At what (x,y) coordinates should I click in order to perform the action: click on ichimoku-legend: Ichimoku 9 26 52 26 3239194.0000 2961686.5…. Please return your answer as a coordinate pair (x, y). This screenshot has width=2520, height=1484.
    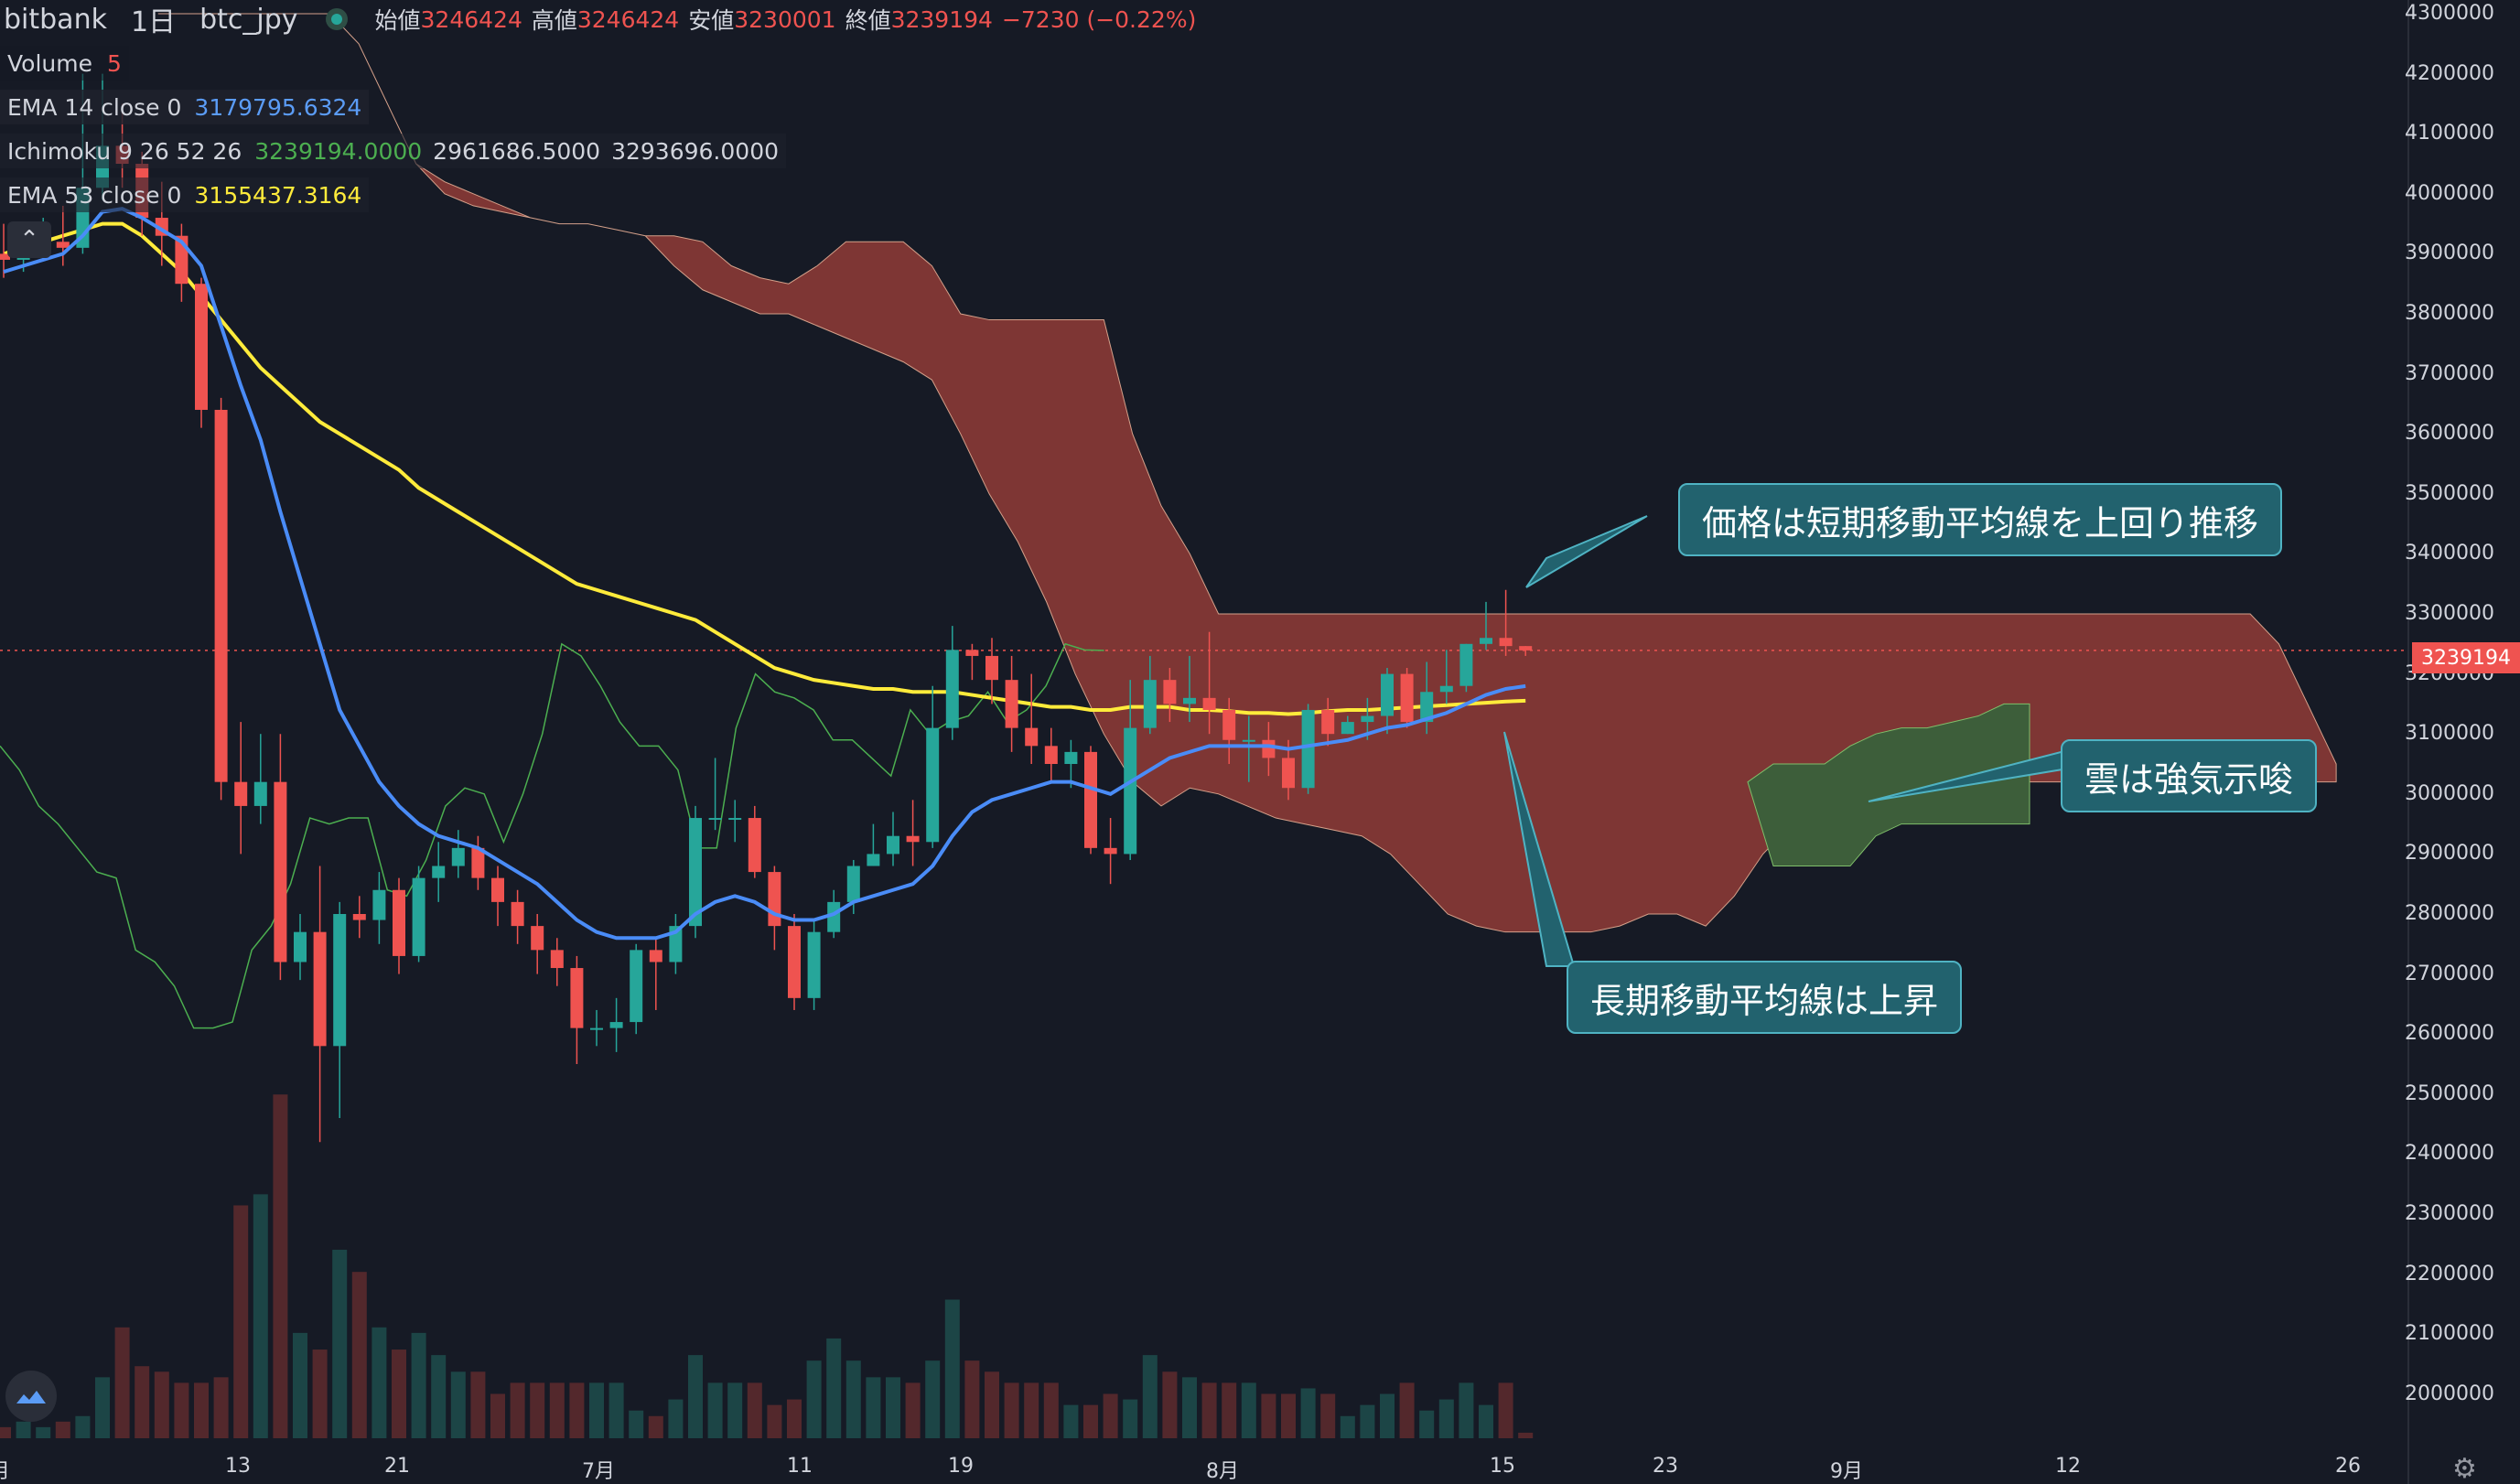
    Looking at the image, I should click on (393, 151).